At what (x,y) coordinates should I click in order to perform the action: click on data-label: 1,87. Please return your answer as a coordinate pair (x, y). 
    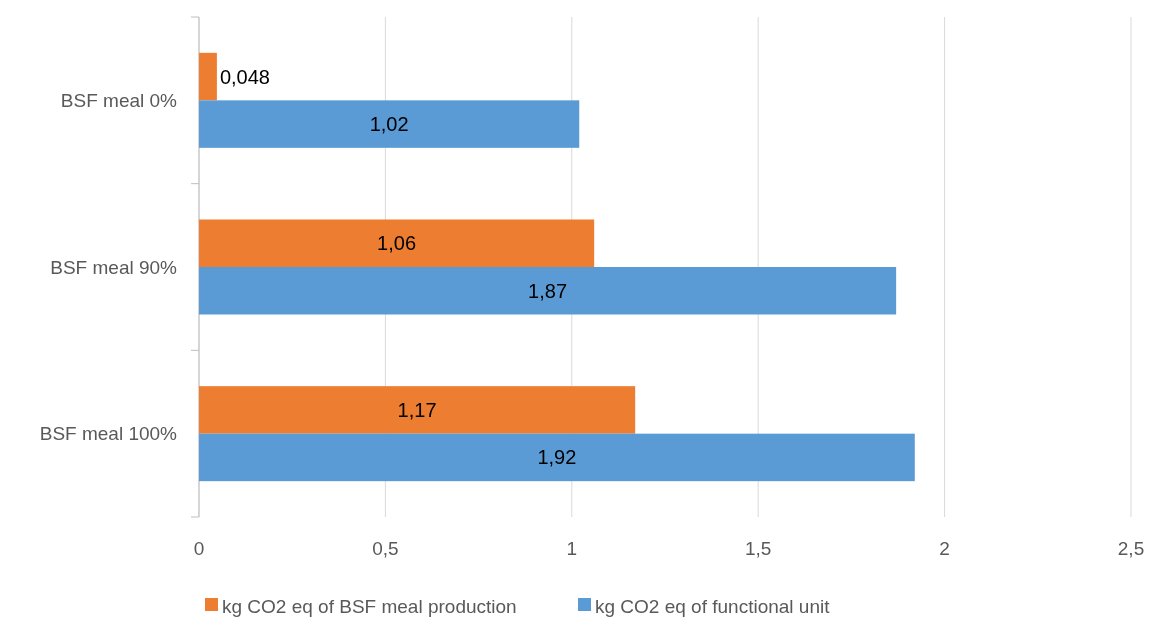
    Looking at the image, I should click on (548, 290).